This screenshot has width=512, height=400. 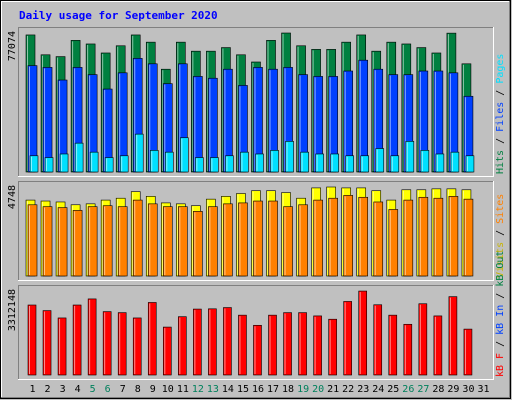 I want to click on bar-pages-day-27-face, so click(x=425, y=161).